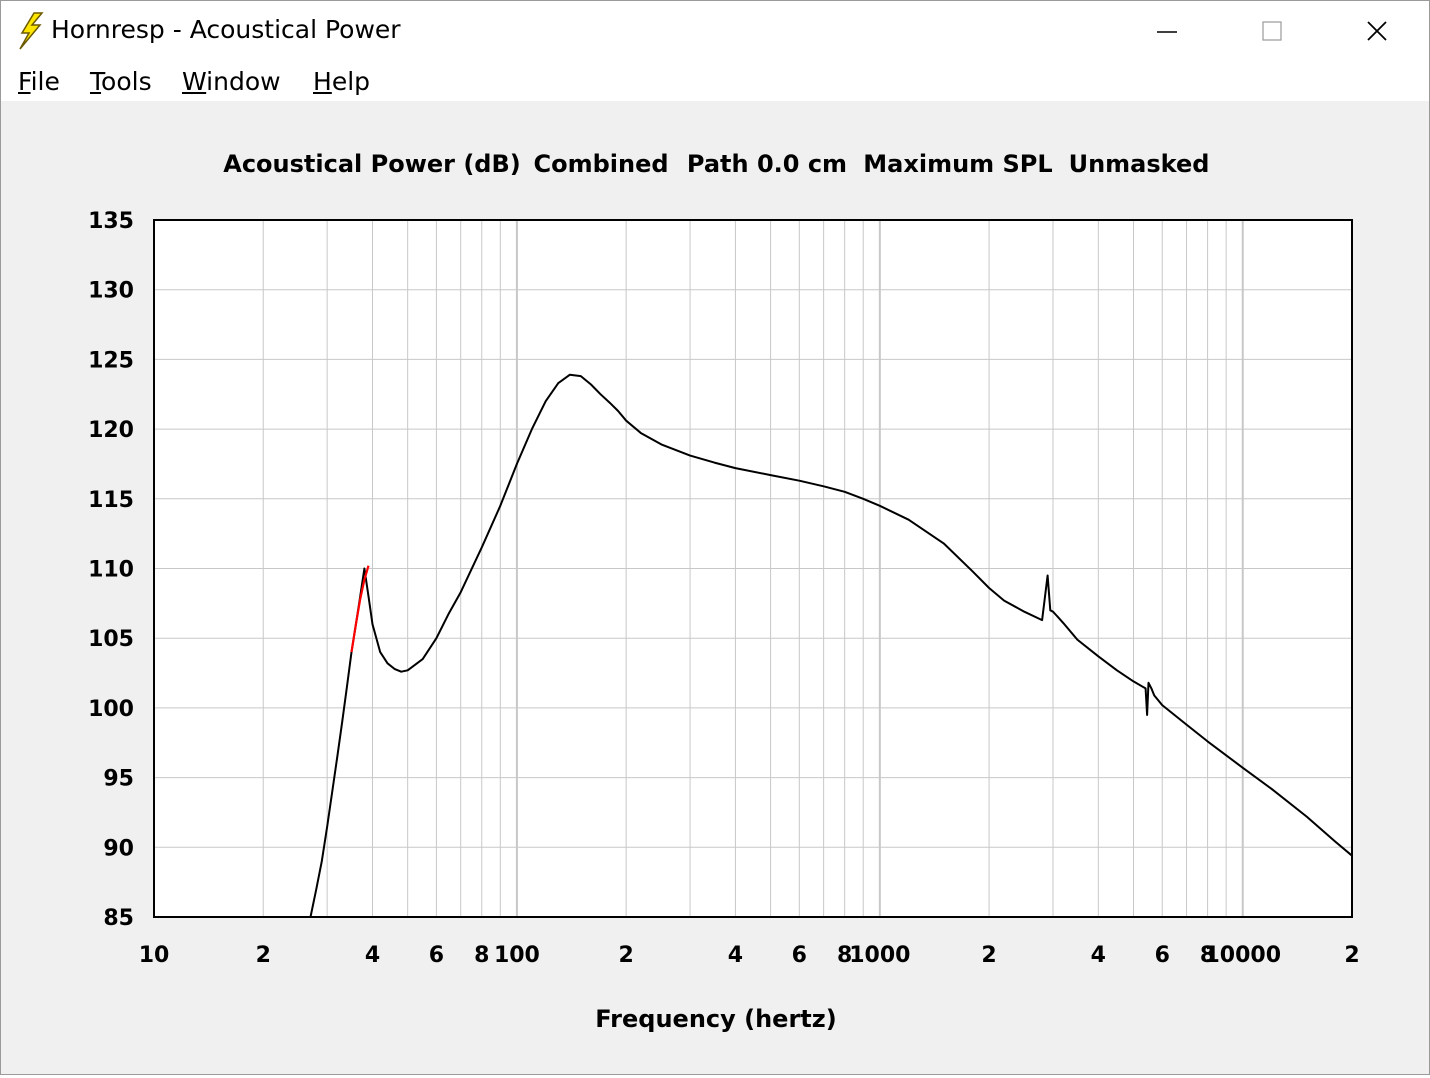 The width and height of the screenshot is (1430, 1078). Describe the element at coordinates (226, 29) in the screenshot. I see `window-title: Hornresp - Acoustical Power` at that location.